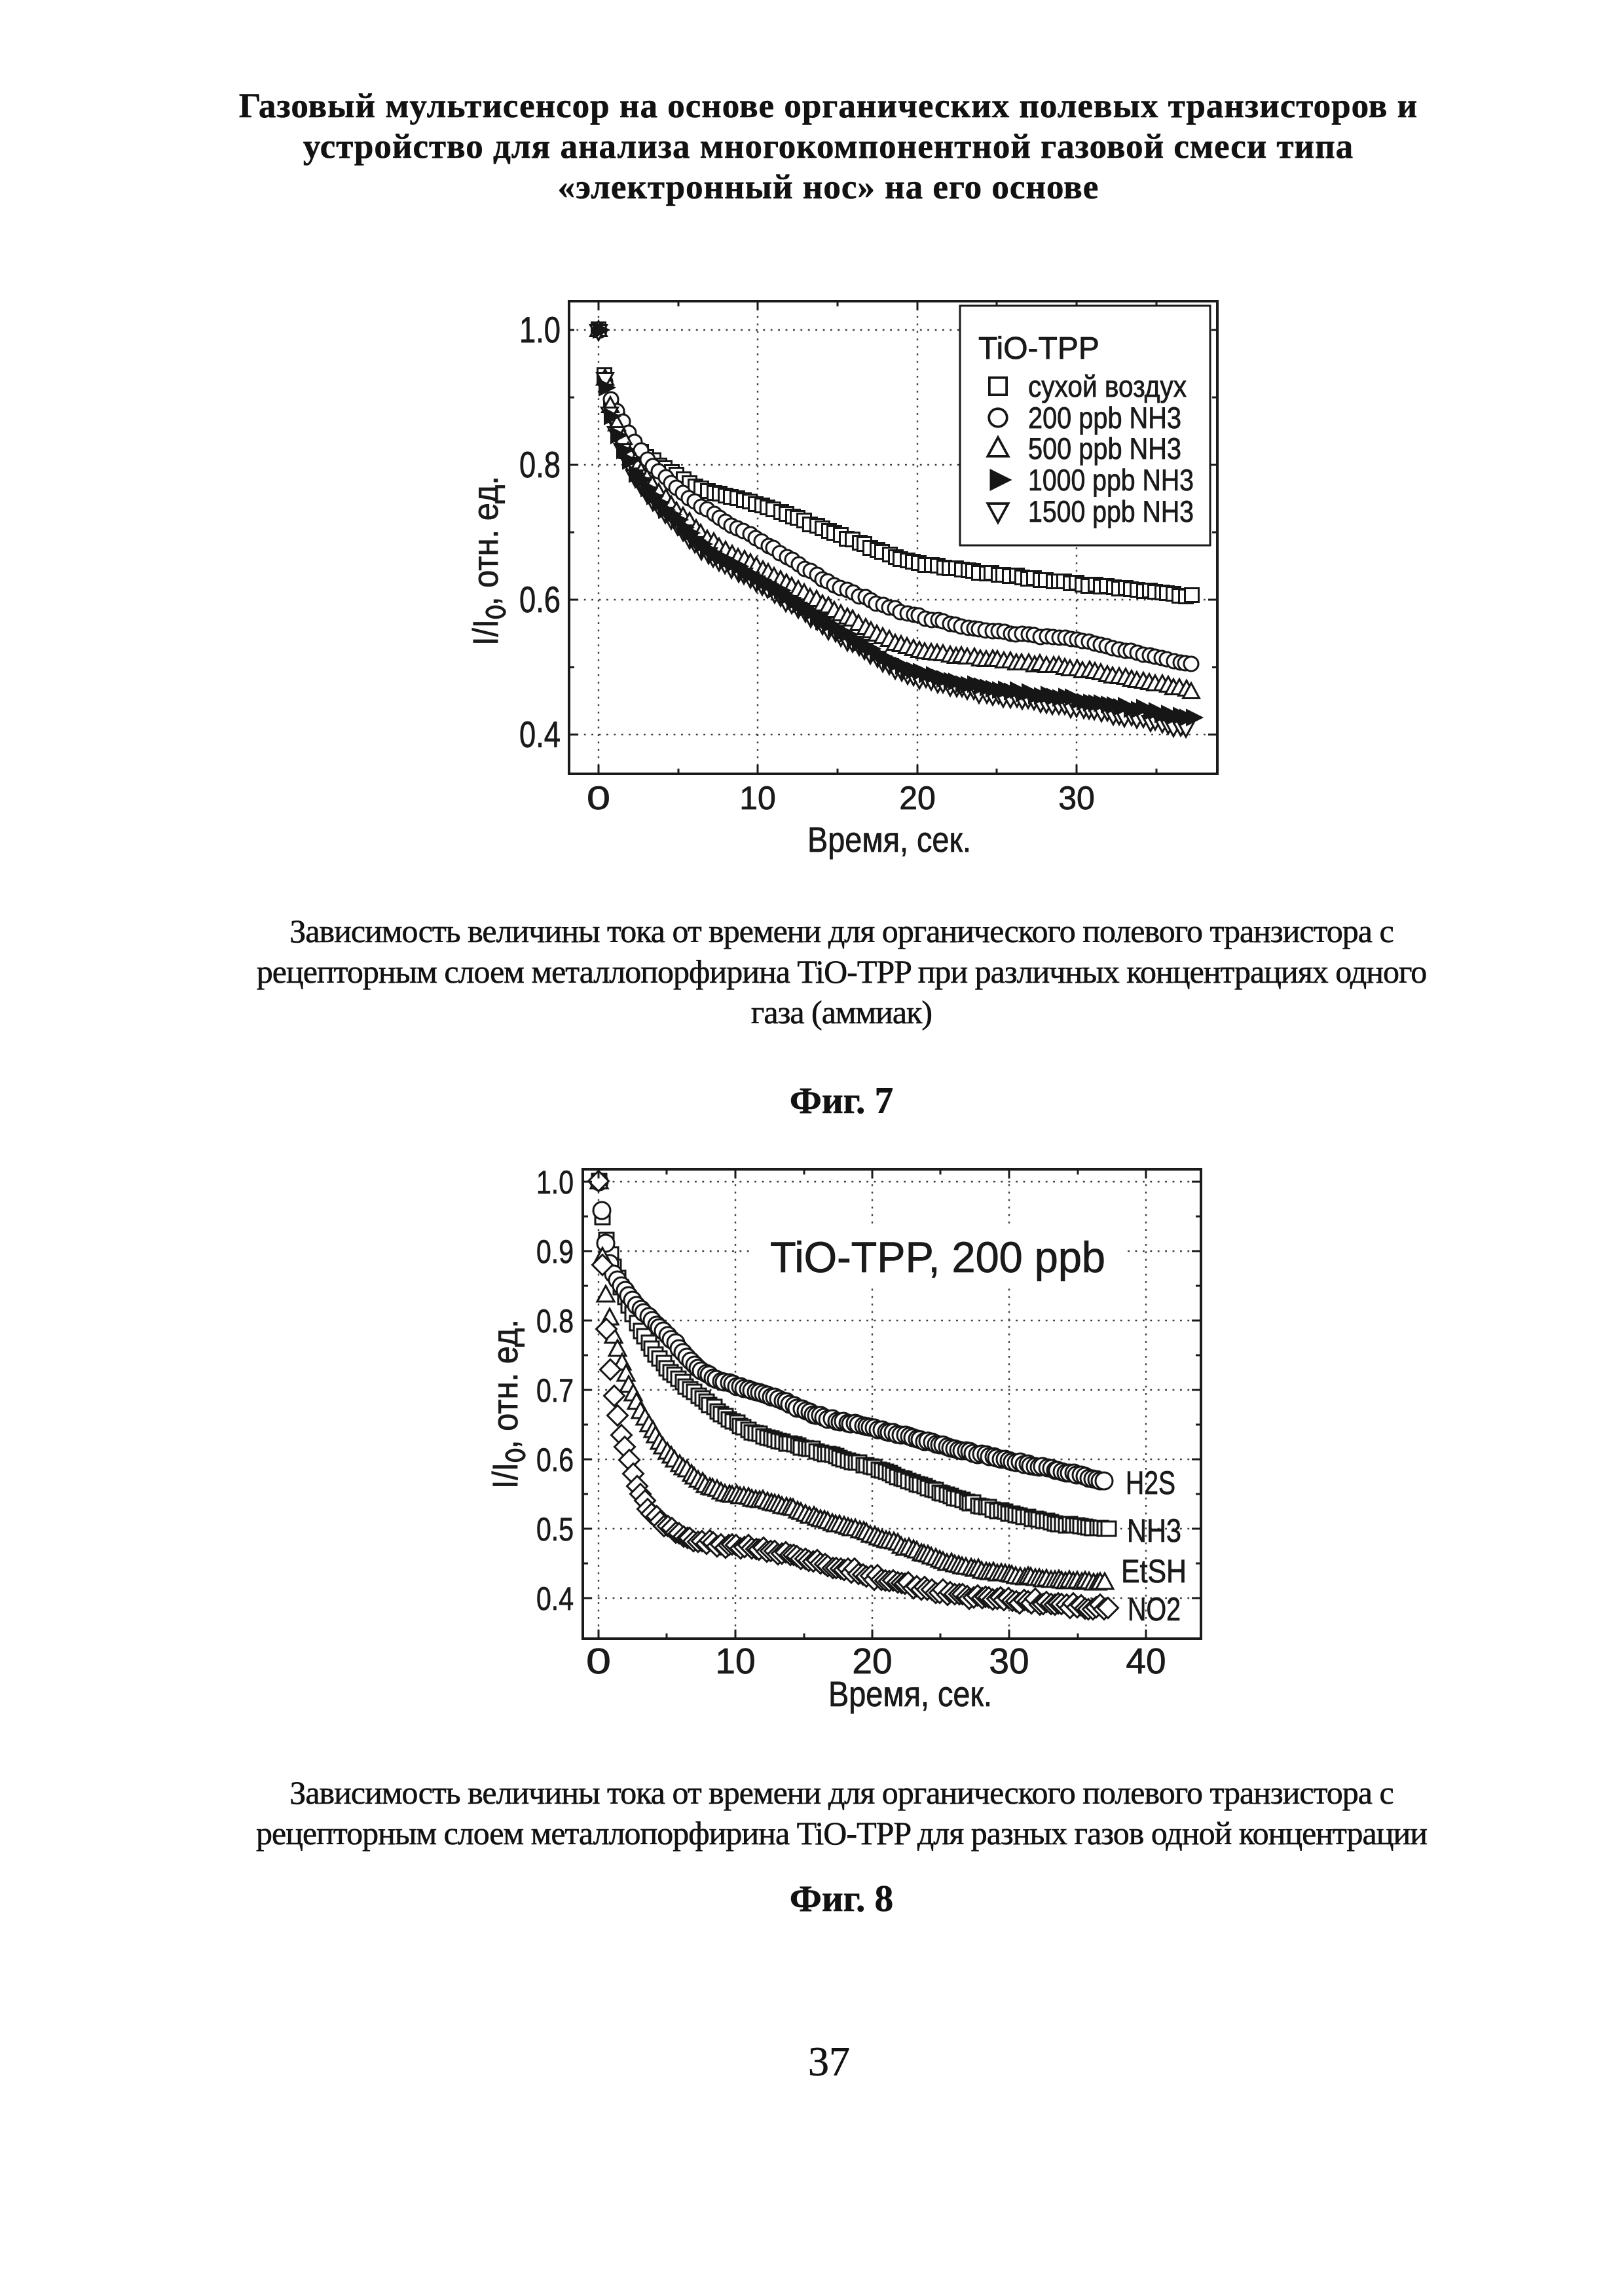  What do you see at coordinates (1111, 511) in the screenshot?
I see `svg-text: 1500 ppb NH3` at bounding box center [1111, 511].